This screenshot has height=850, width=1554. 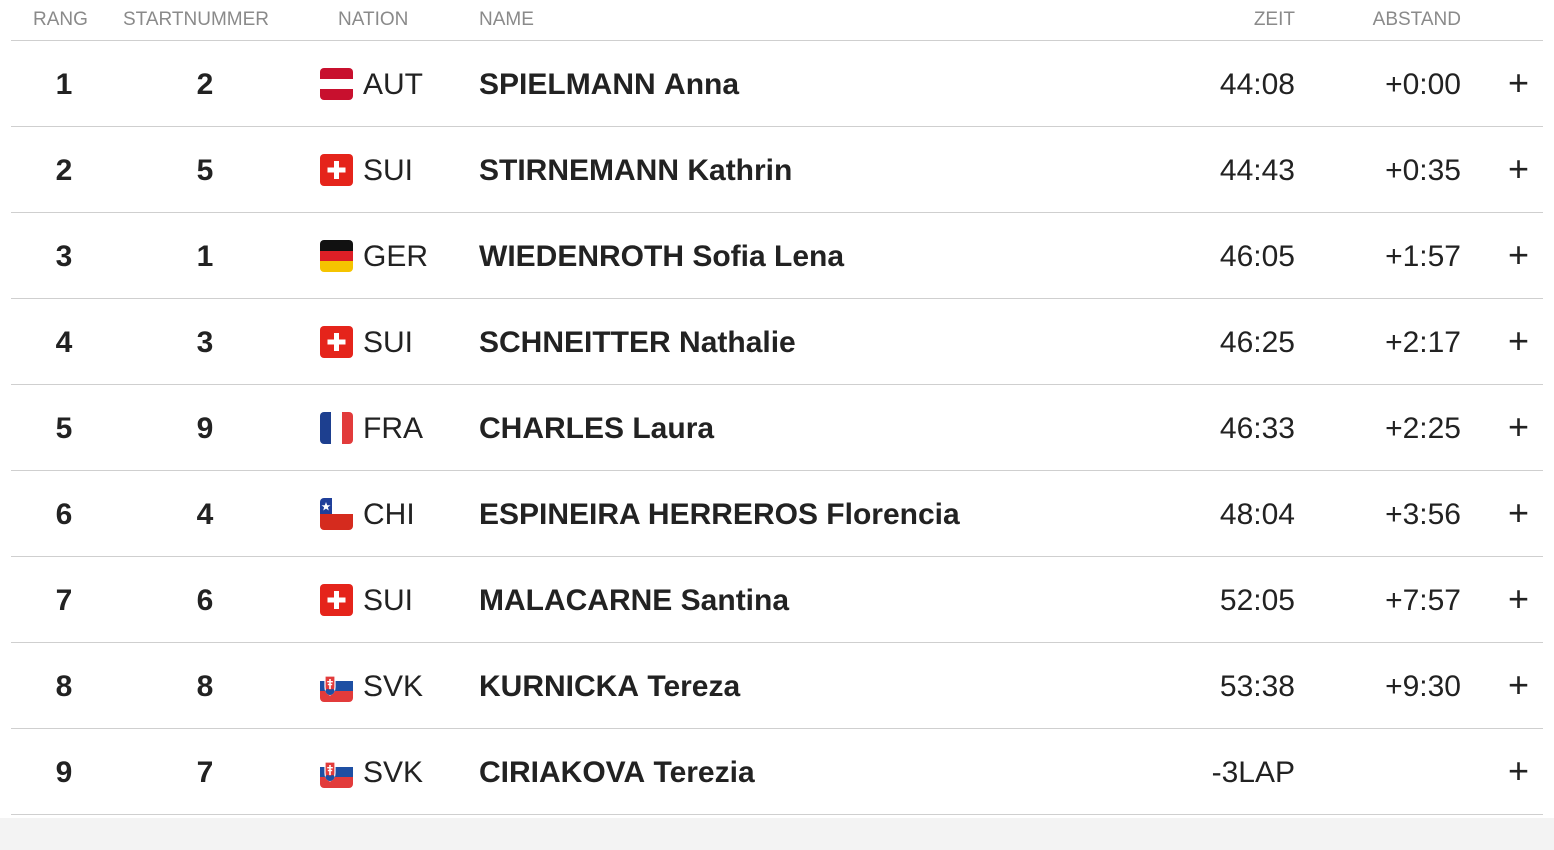 I want to click on gap-value: +3:56, so click(x=1423, y=514).